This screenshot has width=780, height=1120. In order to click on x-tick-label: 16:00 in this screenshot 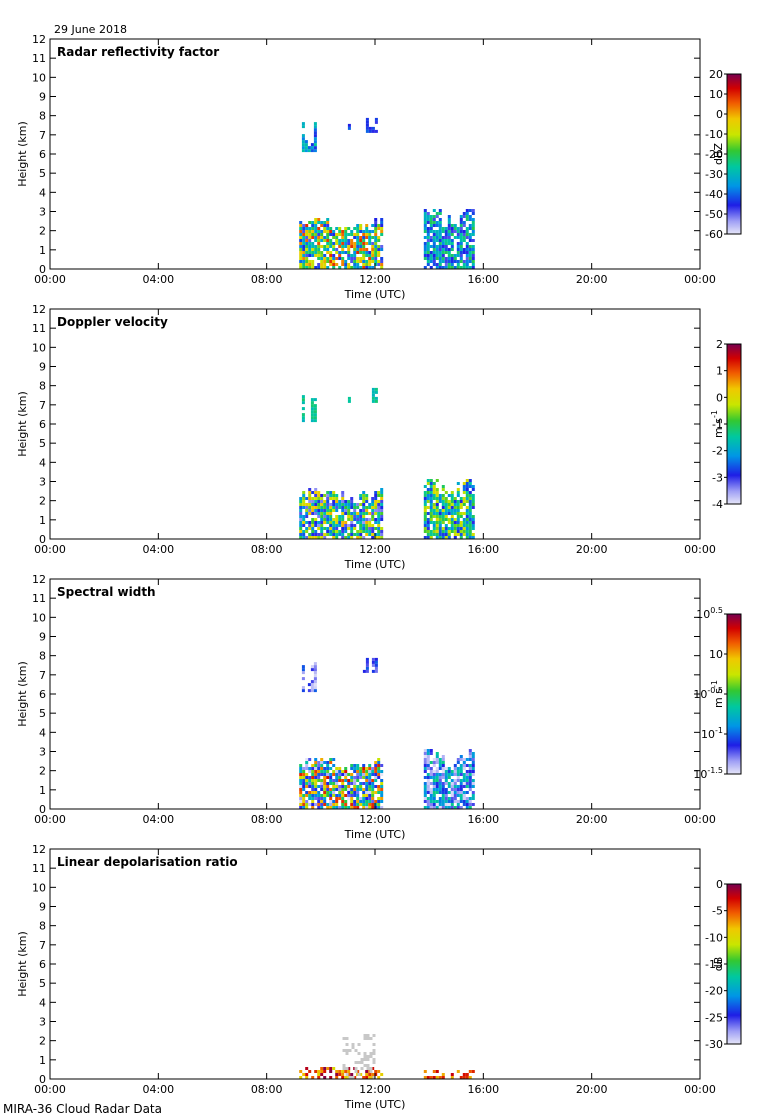, I will do `click(483, 1089)`.